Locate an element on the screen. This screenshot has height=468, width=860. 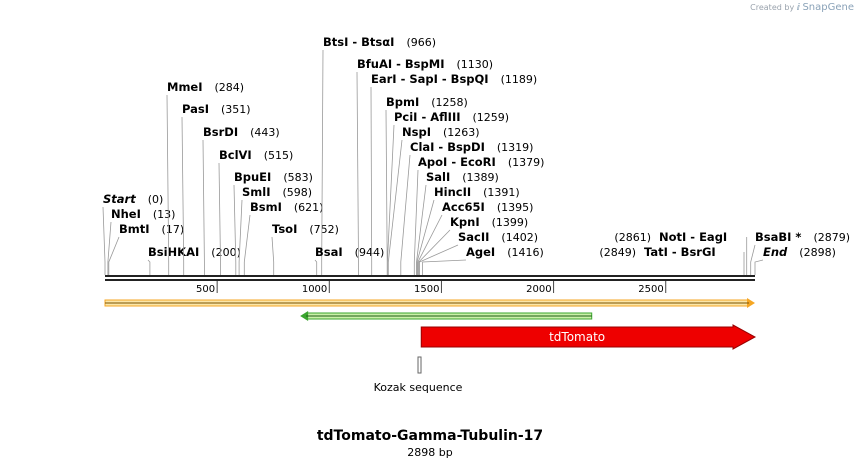
site-label-11: TsoI is located at coordinates (284, 229).